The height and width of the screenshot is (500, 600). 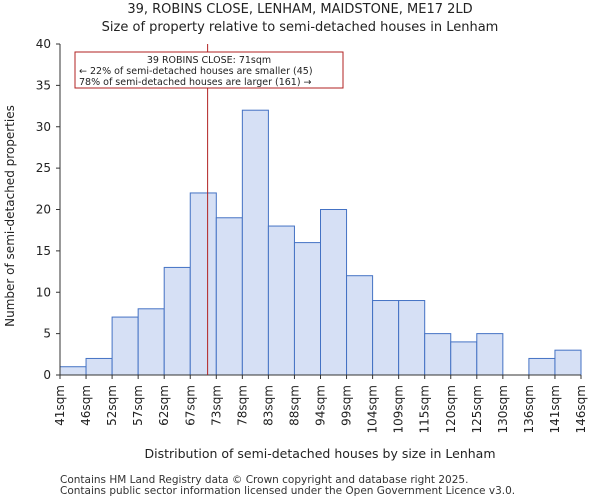 I want to click on bar-41sqm, so click(x=73, y=371).